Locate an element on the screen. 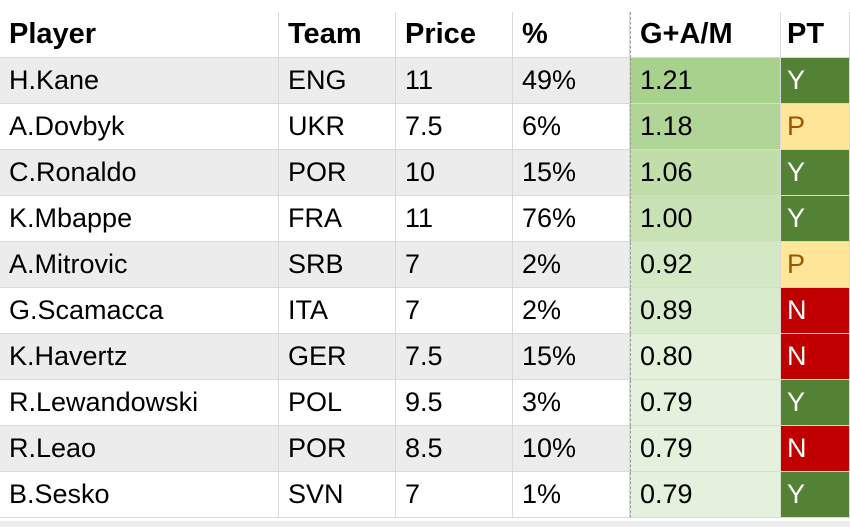 This screenshot has width=850, height=527. team-cell: SRB is located at coordinates (337, 265).